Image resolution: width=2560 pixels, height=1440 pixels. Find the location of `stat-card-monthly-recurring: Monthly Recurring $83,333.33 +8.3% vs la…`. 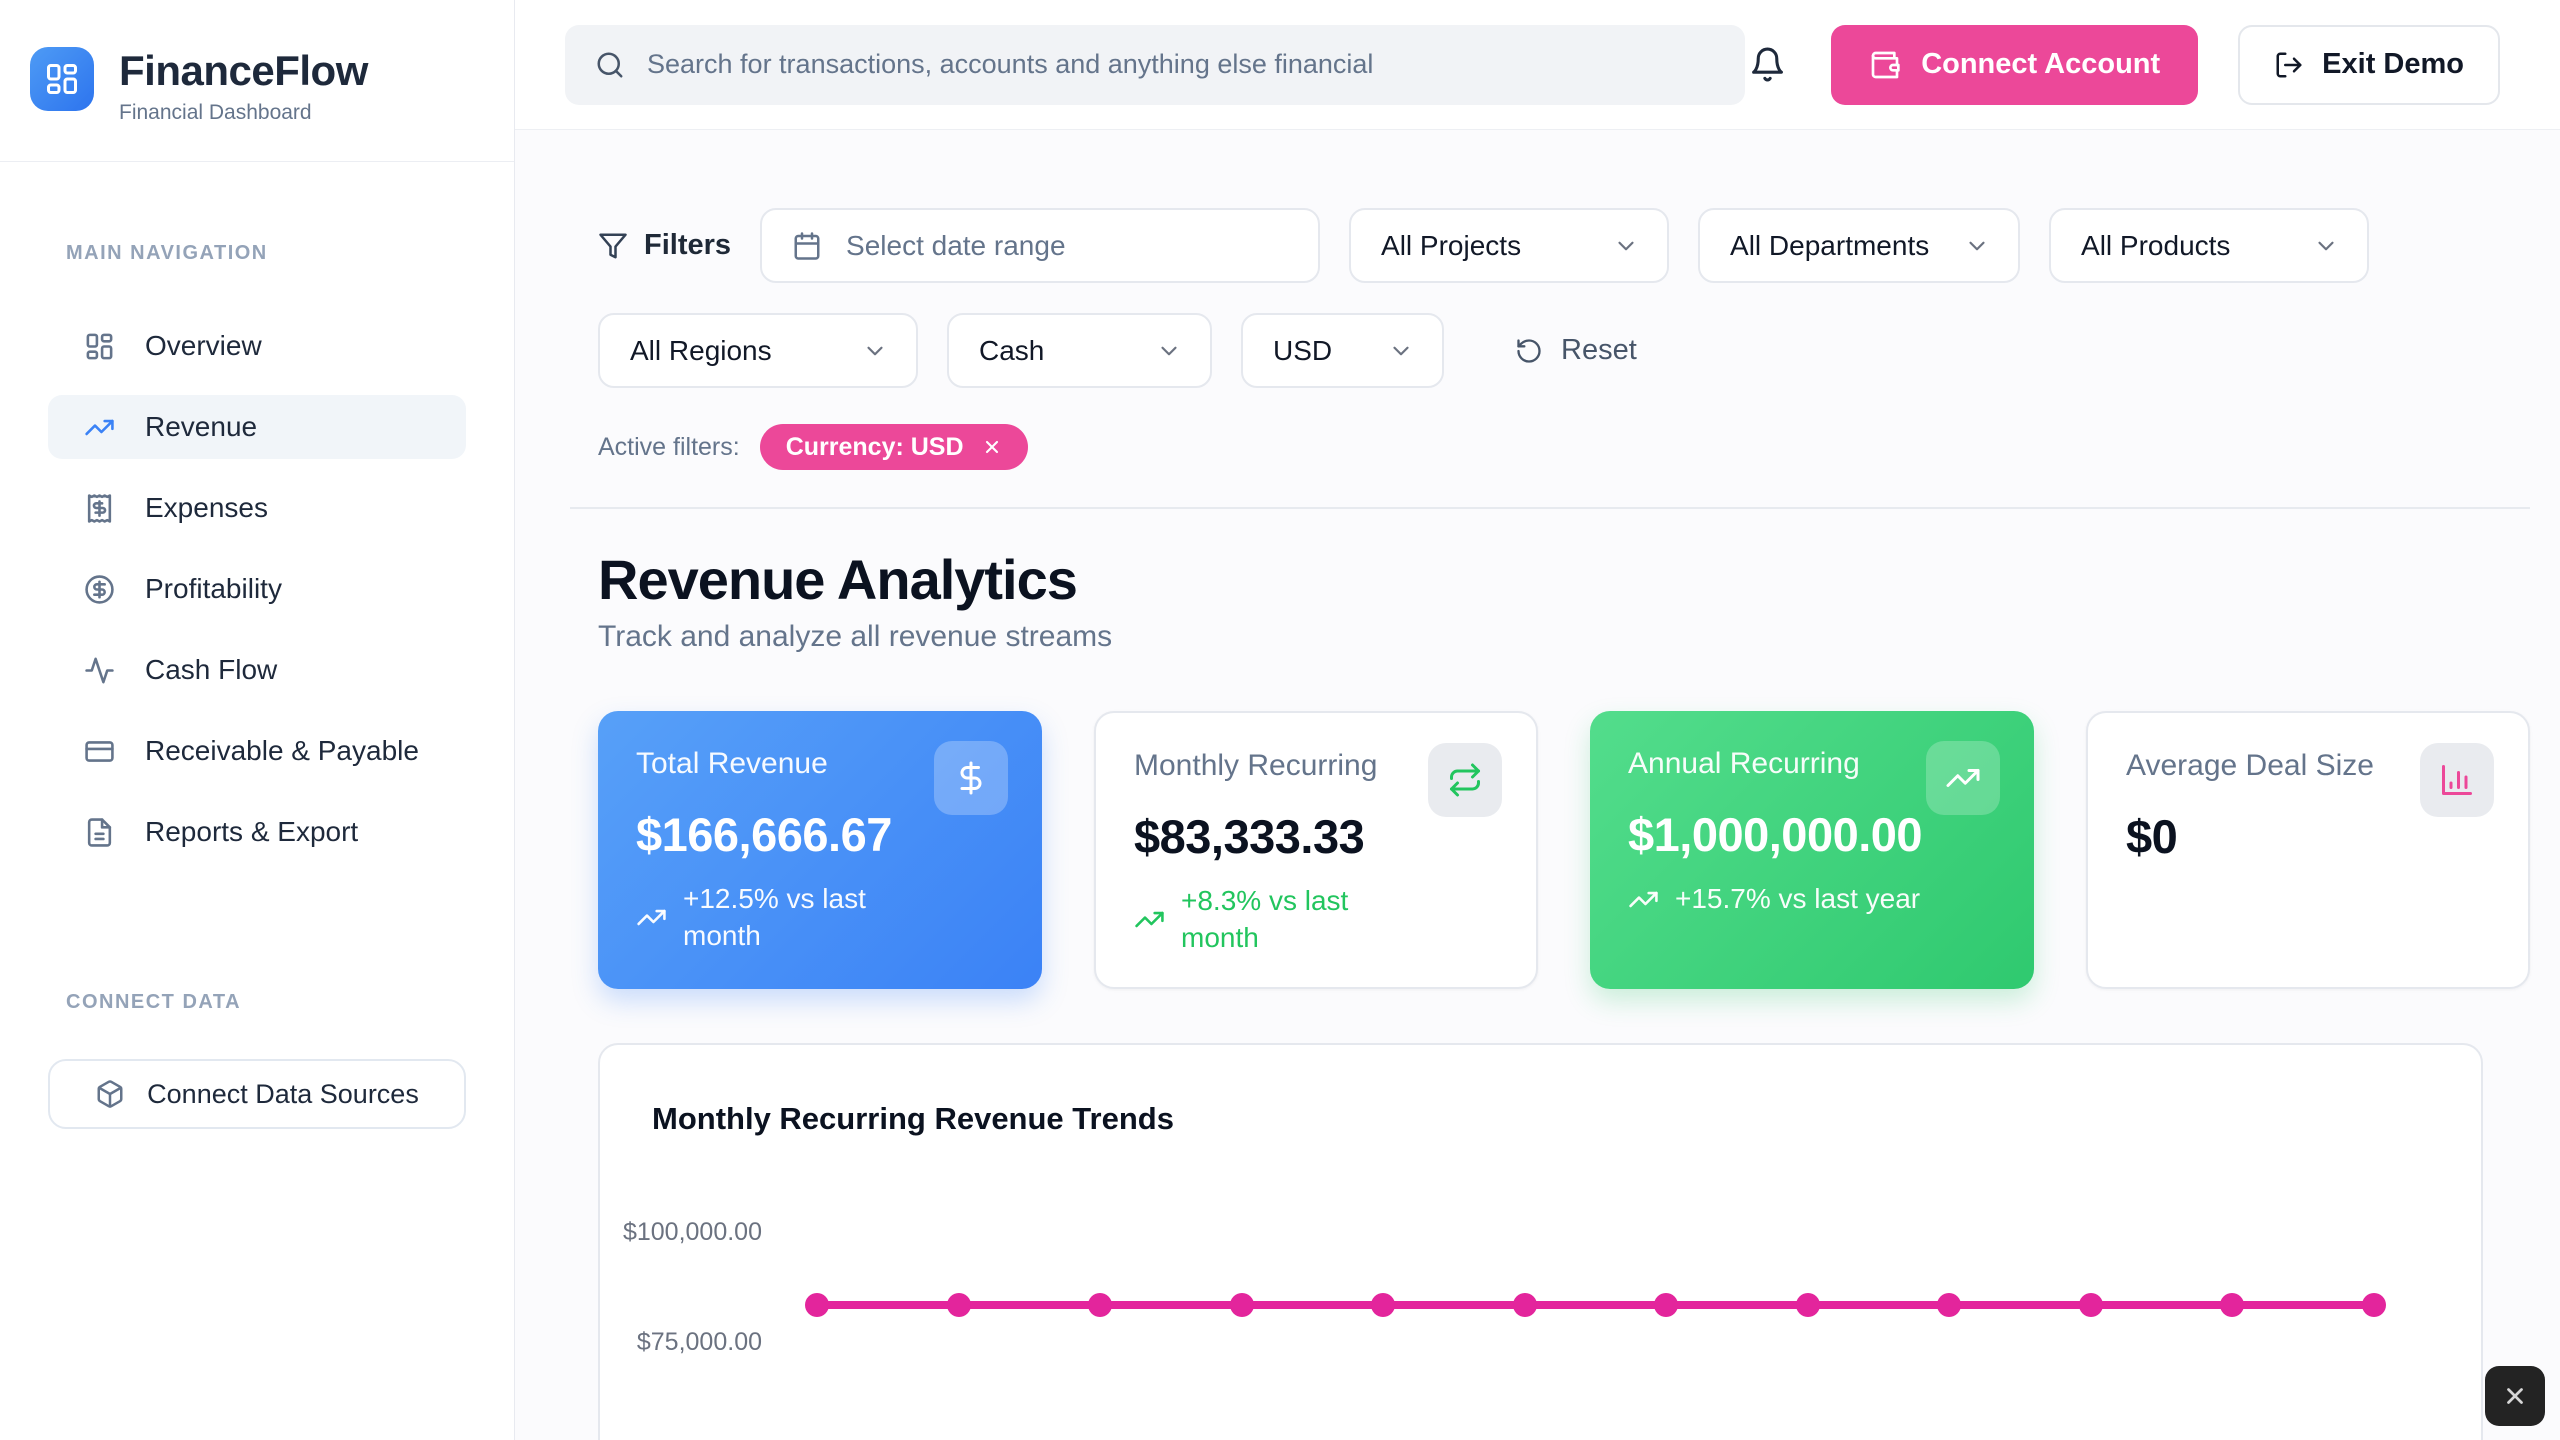

stat-card-monthly-recurring: Monthly Recurring $83,333.33 +8.3% vs la… is located at coordinates (1316, 850).